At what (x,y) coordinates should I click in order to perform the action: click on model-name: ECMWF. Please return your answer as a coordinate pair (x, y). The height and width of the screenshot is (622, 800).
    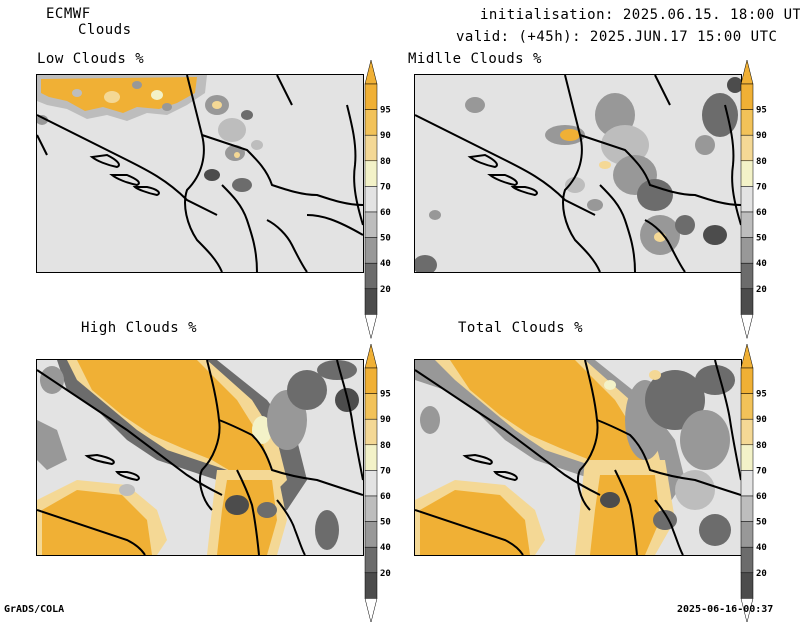
    Looking at the image, I should click on (68, 14).